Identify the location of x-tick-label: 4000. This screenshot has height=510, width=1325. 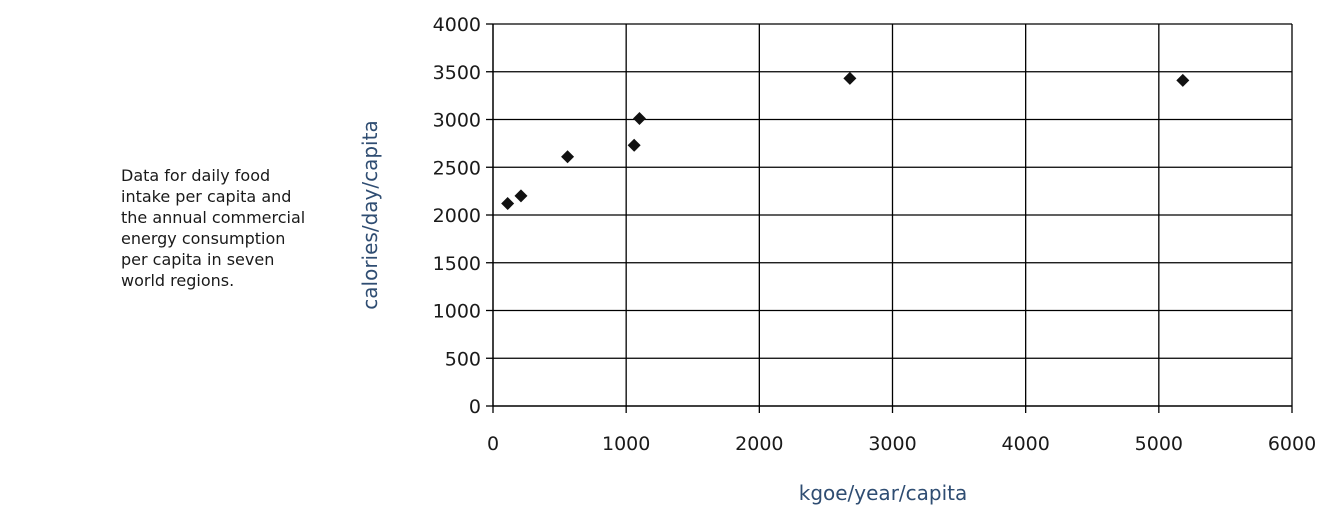
(1025, 444).